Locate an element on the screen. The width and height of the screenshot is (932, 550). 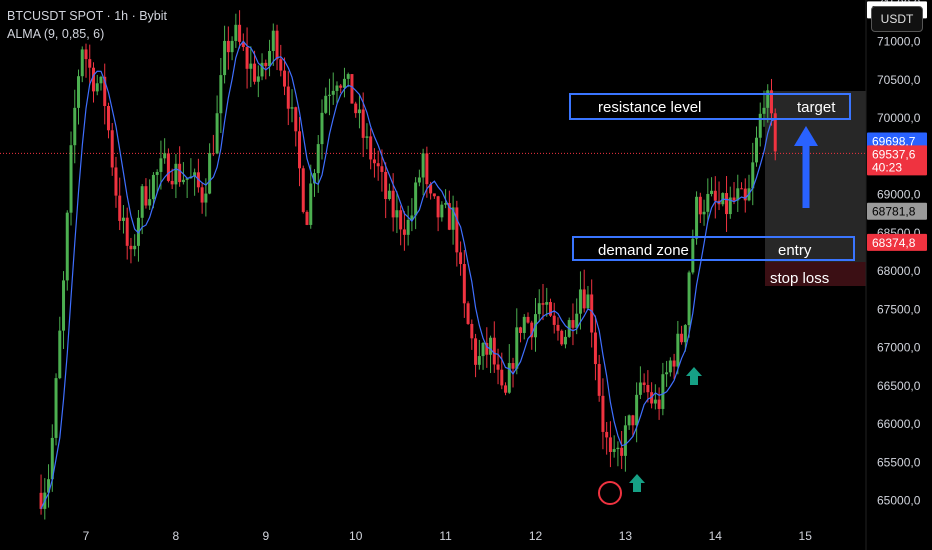
y-tick-label: 65500,0 is located at coordinates (899, 462).